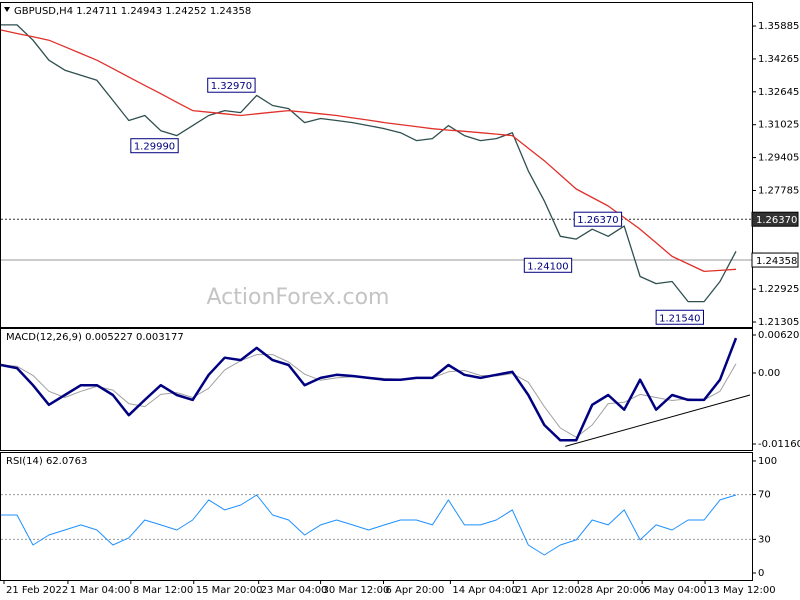 The image size is (800, 600). What do you see at coordinates (229, 590) in the screenshot?
I see `x-tick-label: 15 Mar 20:00` at bounding box center [229, 590].